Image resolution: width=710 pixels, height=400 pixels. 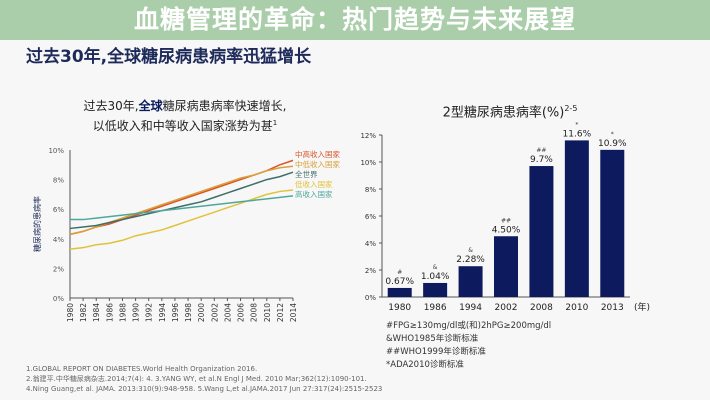 What do you see at coordinates (150, 106) in the screenshot?
I see `line-chart-title-bold: 全球` at bounding box center [150, 106].